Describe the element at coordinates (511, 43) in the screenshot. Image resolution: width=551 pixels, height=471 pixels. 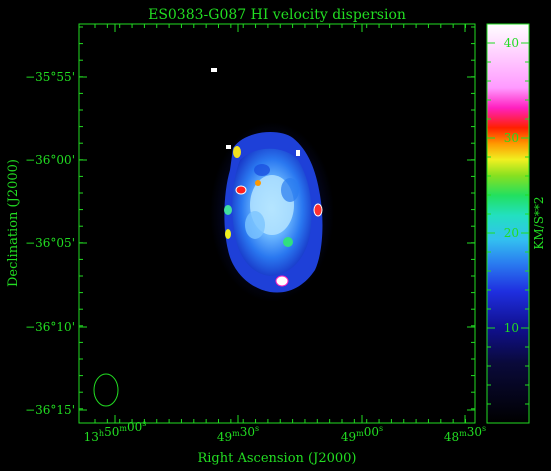
I see `colorbar-tick-label: 40` at that location.